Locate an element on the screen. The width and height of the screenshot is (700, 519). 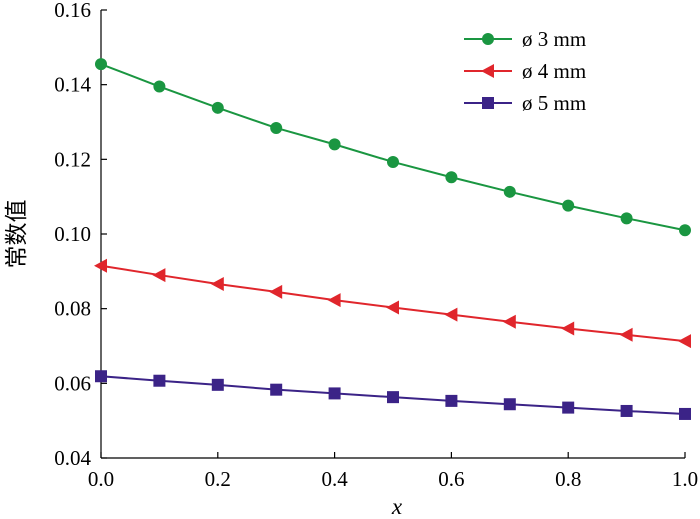
legend-label: ø 4 mm is located at coordinates (554, 71).